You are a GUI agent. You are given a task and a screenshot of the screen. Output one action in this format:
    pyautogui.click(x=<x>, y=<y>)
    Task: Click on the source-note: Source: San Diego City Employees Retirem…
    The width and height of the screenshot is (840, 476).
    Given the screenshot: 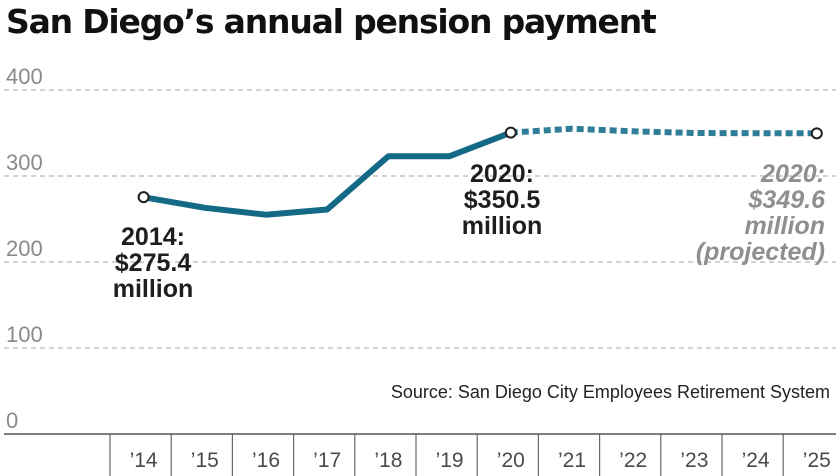 What is the action you would take?
    pyautogui.click(x=610, y=392)
    